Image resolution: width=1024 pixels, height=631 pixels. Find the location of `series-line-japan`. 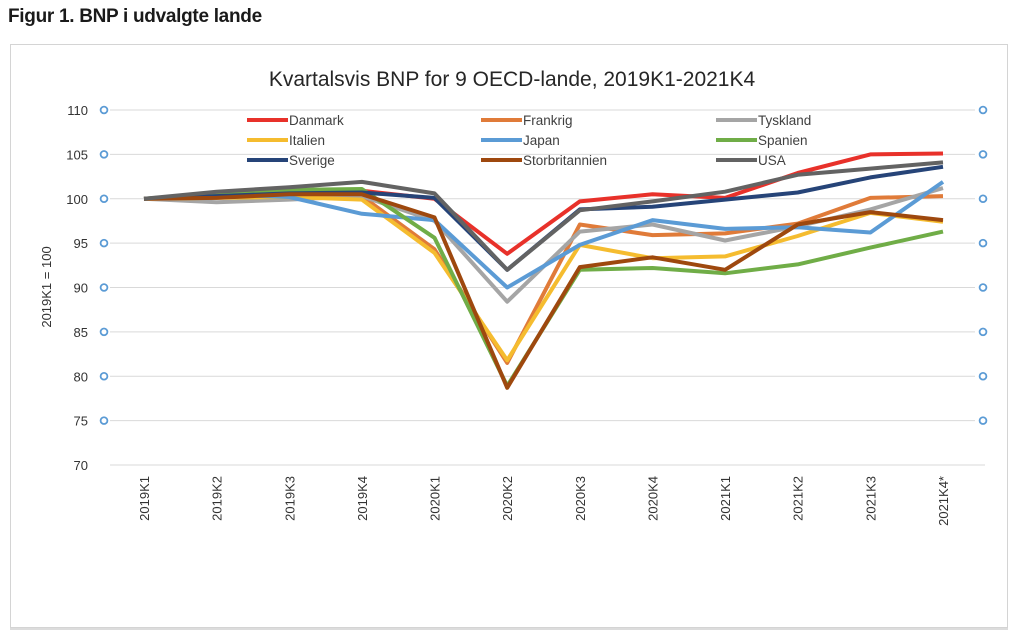

series-line-japan is located at coordinates (544, 235).